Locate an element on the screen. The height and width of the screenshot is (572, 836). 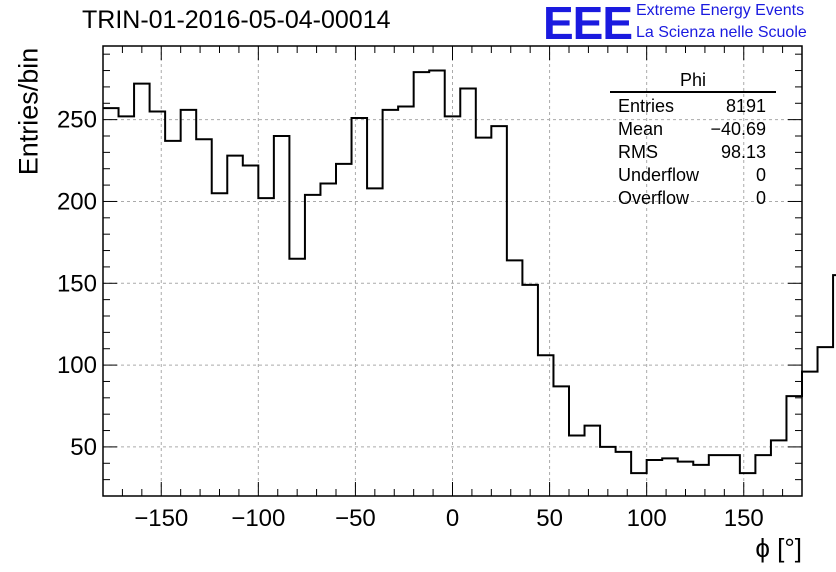
x-tick-label: 50 is located at coordinates (549, 518).